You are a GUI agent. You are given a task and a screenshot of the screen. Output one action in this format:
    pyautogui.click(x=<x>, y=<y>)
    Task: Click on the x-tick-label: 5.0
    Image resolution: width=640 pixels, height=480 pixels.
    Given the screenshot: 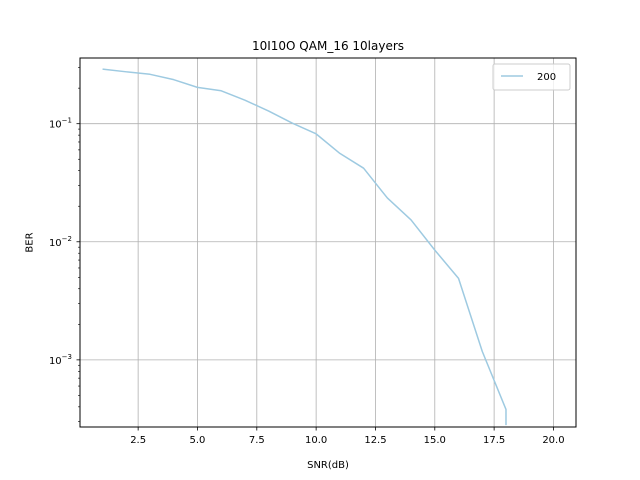 What is the action you would take?
    pyautogui.click(x=198, y=440)
    